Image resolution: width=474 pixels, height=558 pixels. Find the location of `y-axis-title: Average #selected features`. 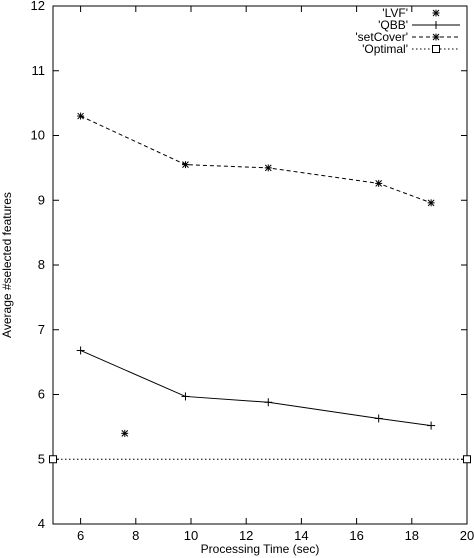

y-axis-title: Average #selected features is located at coordinates (7, 265).